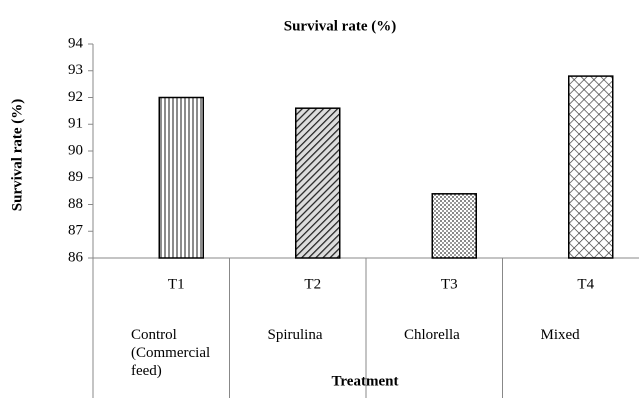 The image size is (639, 401). What do you see at coordinates (17, 155) in the screenshot?
I see `y-axis-label: Survival rate (%)` at bounding box center [17, 155].